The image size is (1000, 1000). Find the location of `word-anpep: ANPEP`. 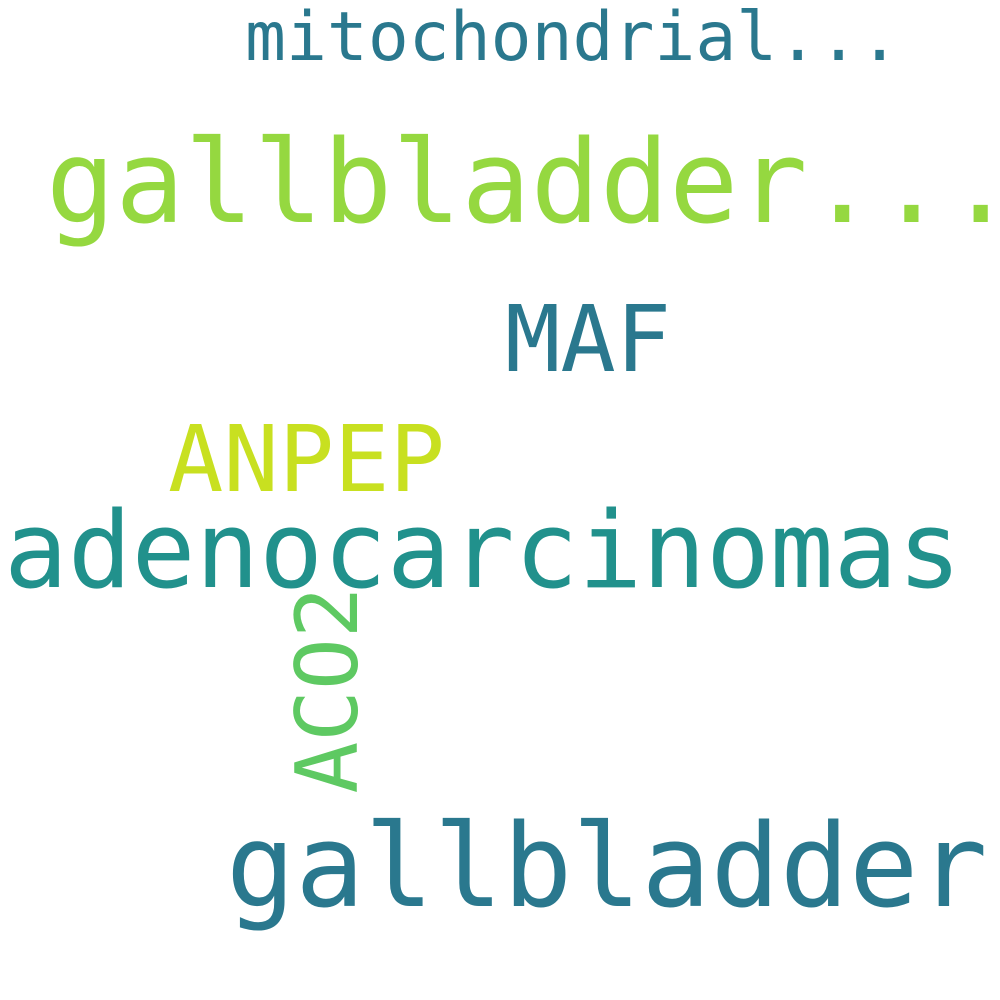

word-anpep: ANPEP is located at coordinates (306, 459).